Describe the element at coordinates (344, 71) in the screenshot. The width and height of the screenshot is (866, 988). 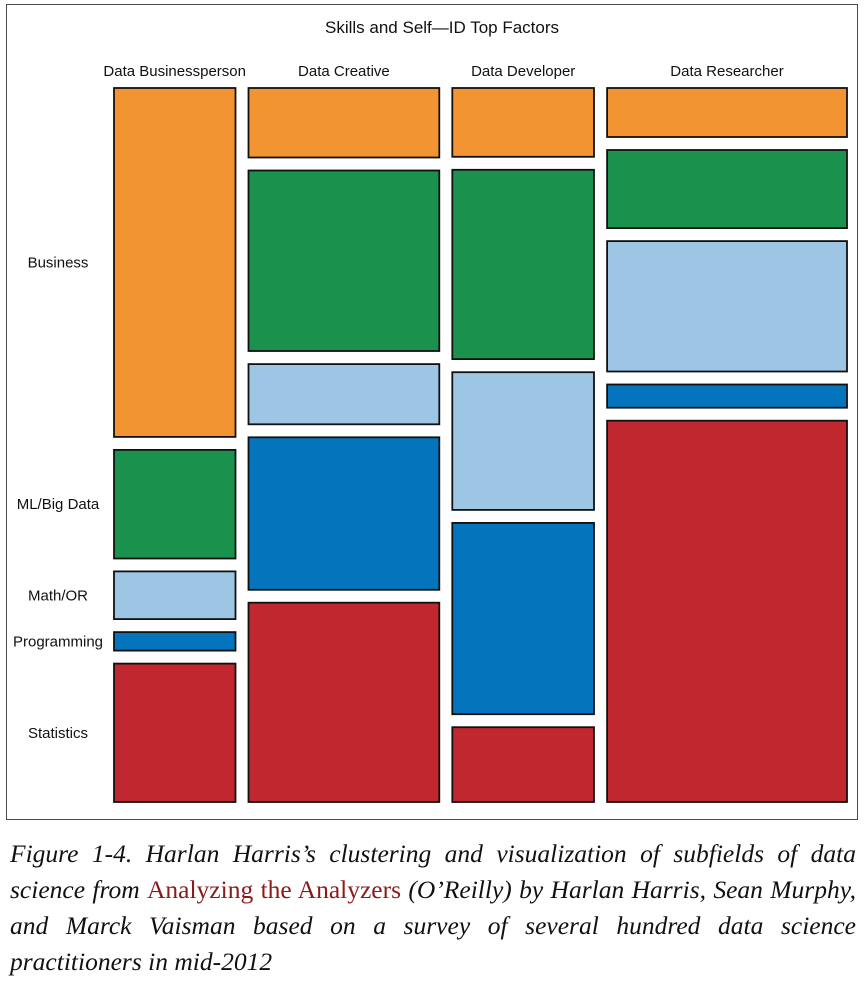
I see `column-label: Data Creative` at that location.